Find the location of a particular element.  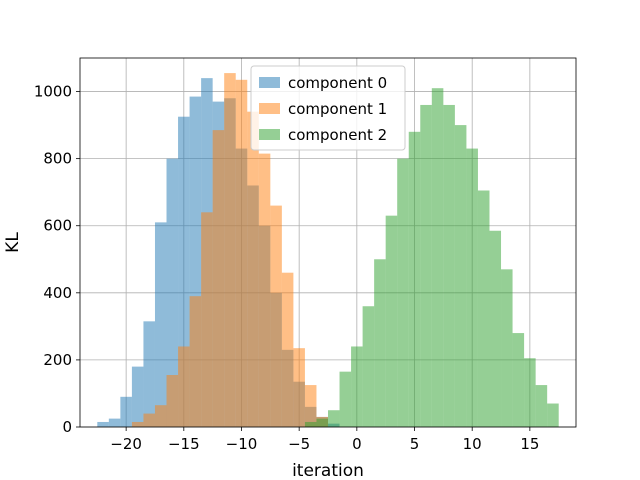

legend: component 0 component 1 component 2 is located at coordinates (328, 108).